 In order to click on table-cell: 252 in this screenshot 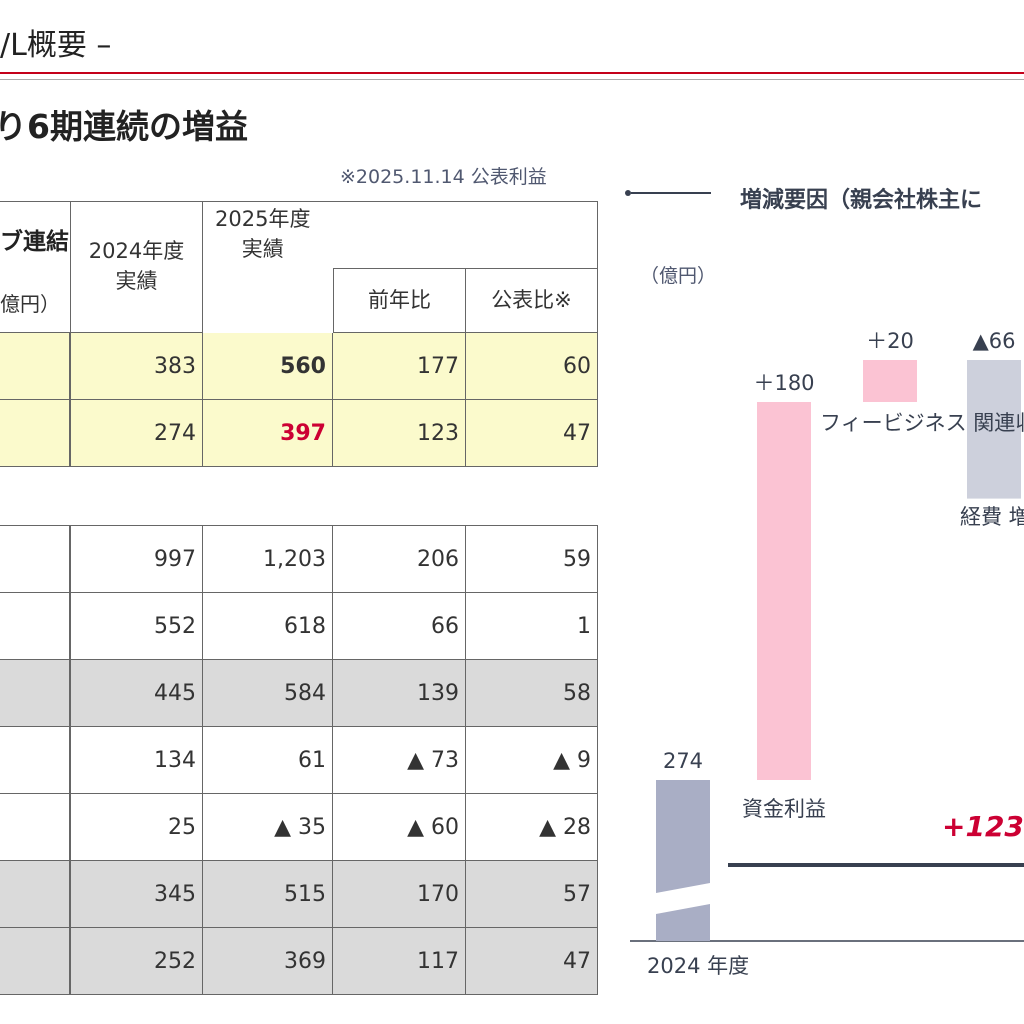, I will do `click(136, 961)`.